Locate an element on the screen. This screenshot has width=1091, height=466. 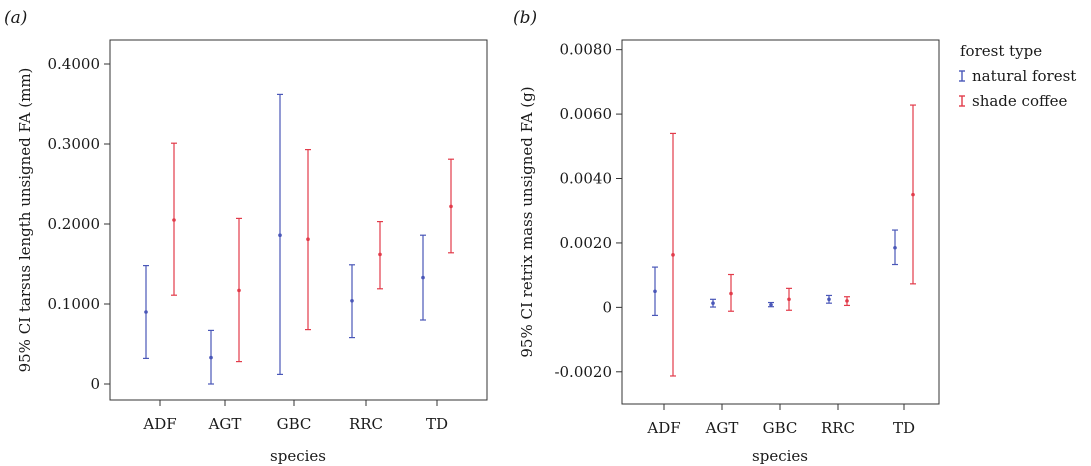
legend-entry-shade-coffee: shade coffee is located at coordinates (1013, 101).